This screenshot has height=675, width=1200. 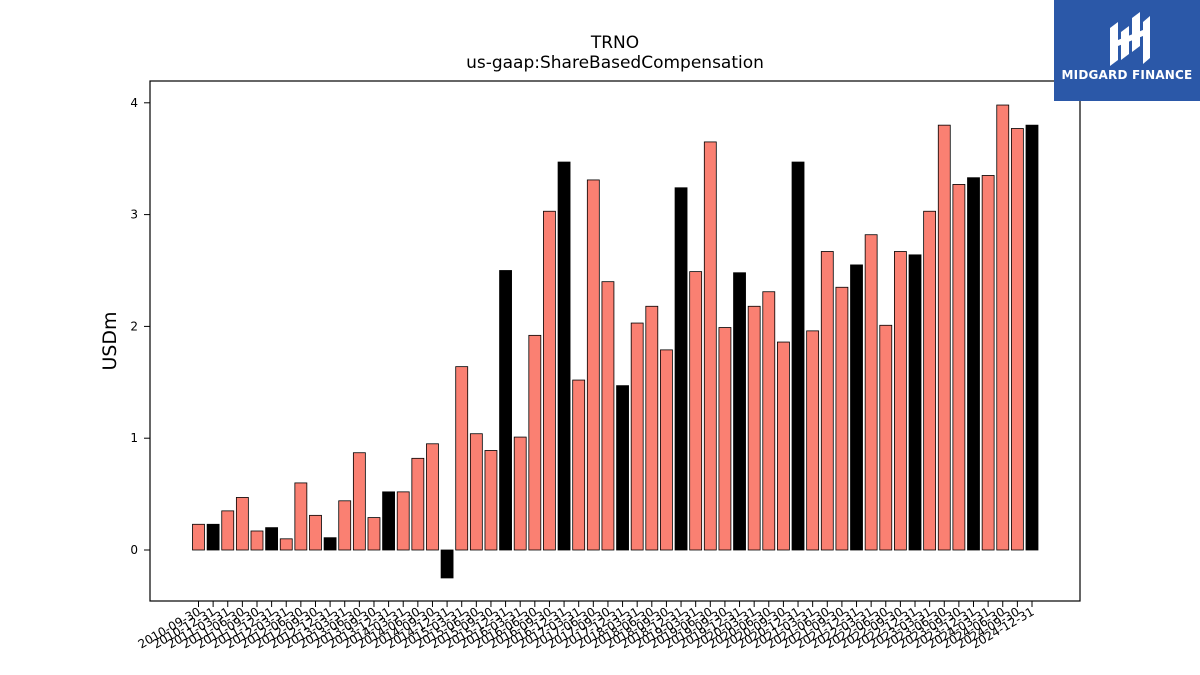 What do you see at coordinates (110, 340) in the screenshot?
I see `y-axis-label: USDm` at bounding box center [110, 340].